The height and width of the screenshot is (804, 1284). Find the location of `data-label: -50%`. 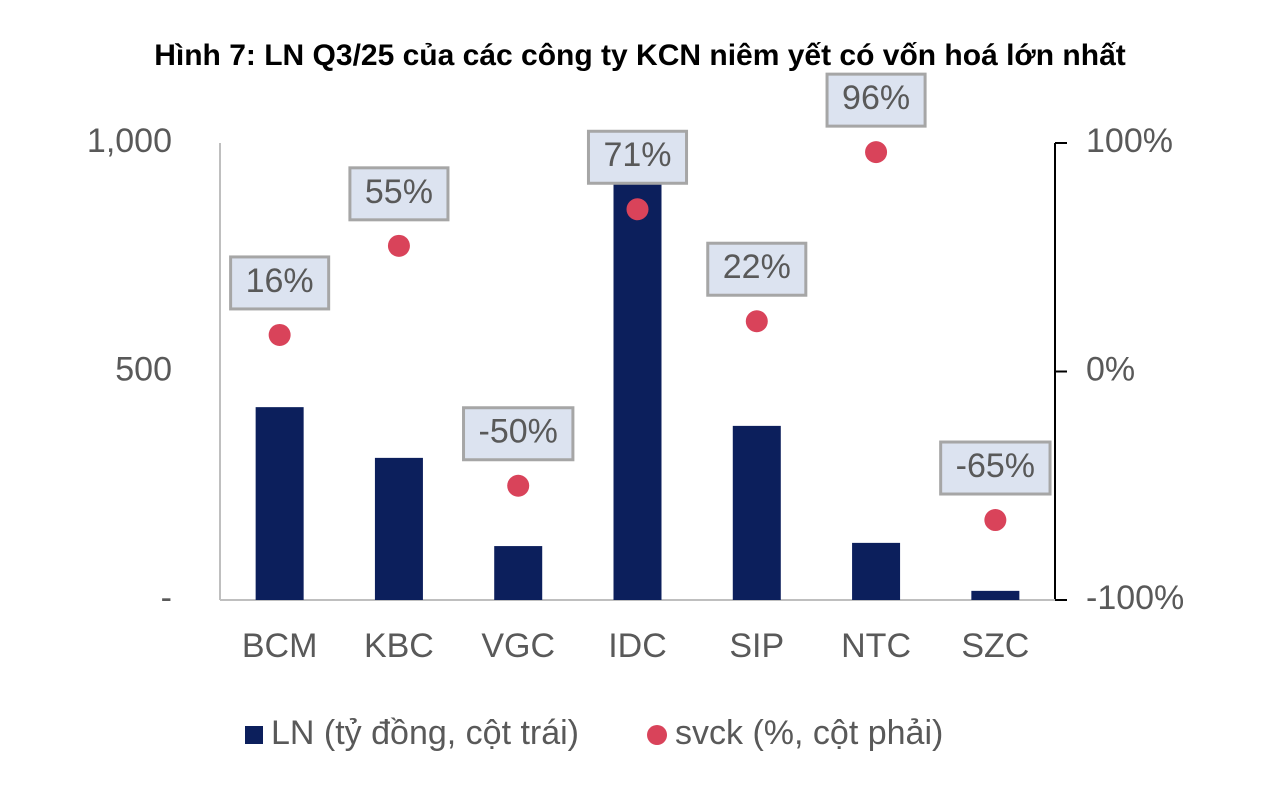

data-label: -50% is located at coordinates (518, 432).